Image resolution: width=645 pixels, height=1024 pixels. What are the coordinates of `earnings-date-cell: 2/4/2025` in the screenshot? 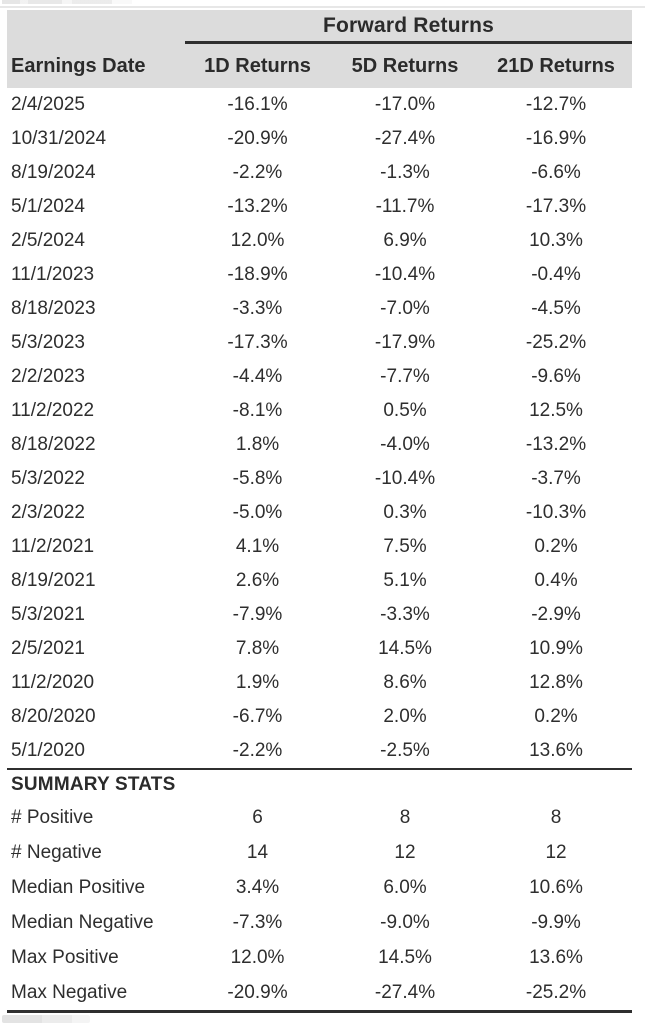 It's located at (96, 105).